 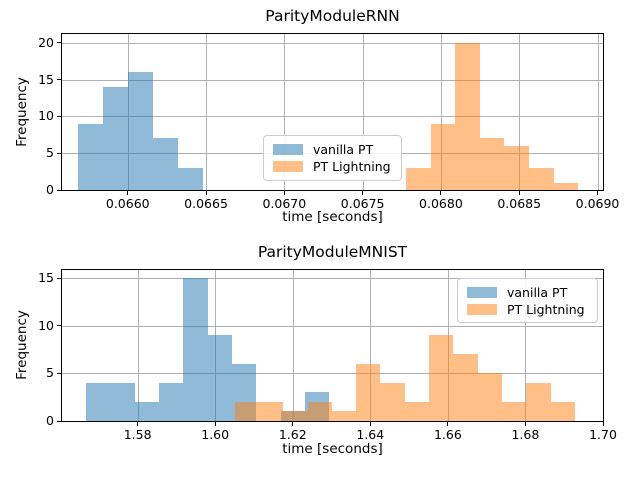 I want to click on legend-rnn: vanilla PT PT Lightning, so click(x=332, y=158).